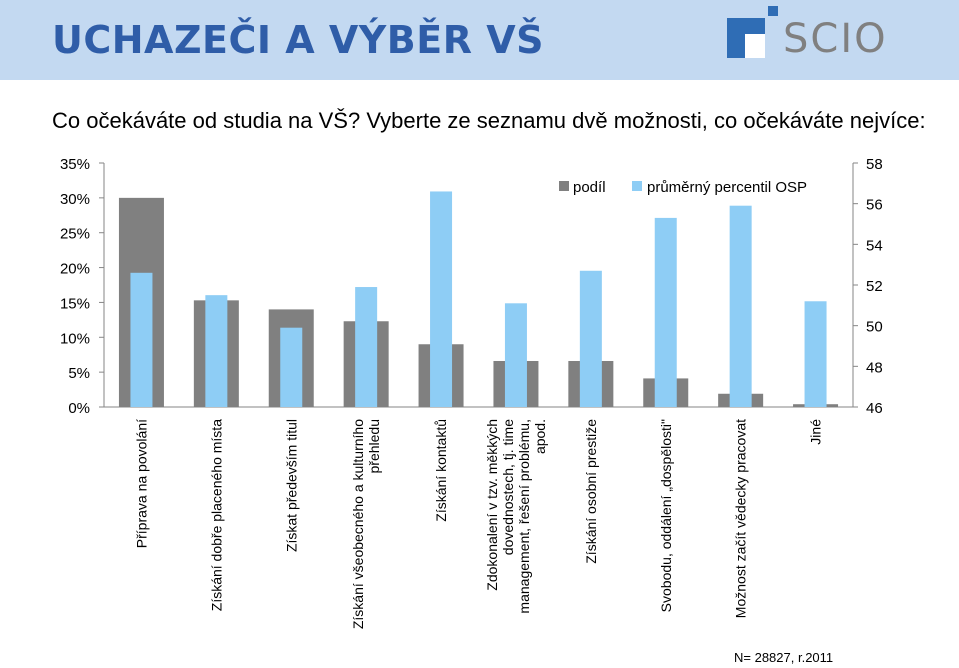 This screenshot has width=959, height=668. I want to click on logo-dot-icon, so click(773, 11).